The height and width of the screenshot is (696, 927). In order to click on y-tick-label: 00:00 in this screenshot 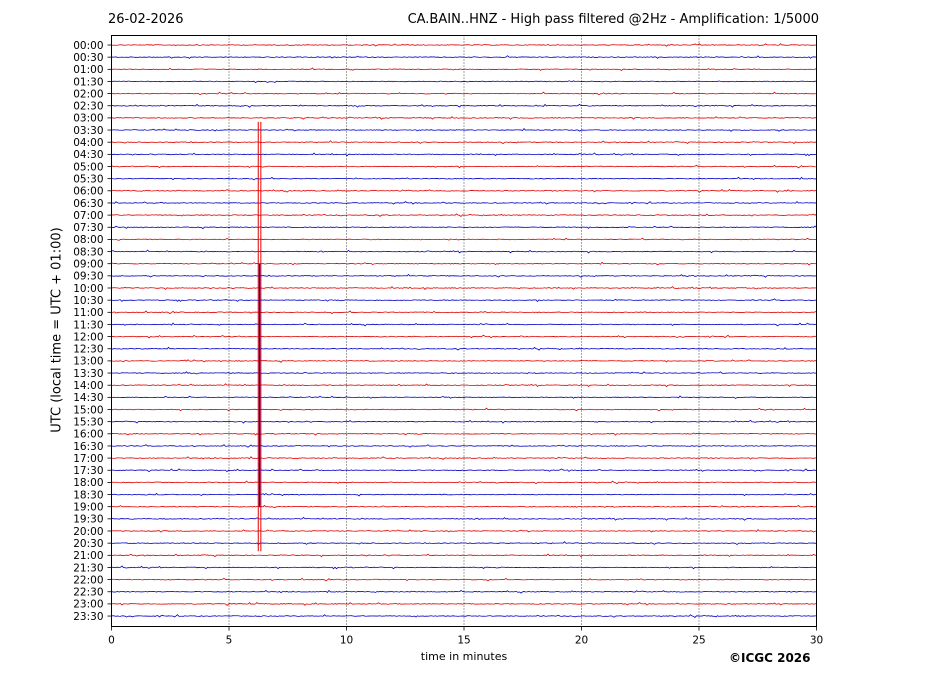, I will do `click(88, 46)`.